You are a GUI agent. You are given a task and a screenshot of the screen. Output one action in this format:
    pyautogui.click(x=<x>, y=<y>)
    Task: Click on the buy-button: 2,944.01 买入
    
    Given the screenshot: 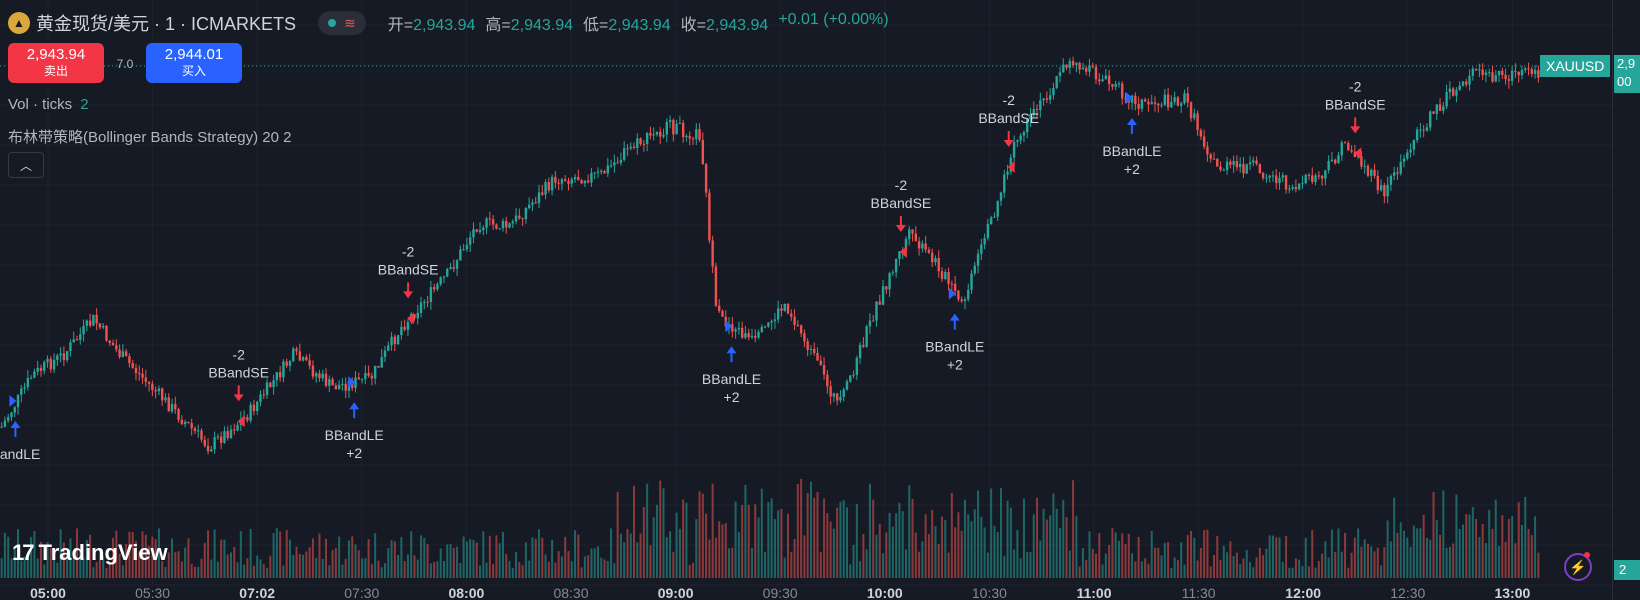 What is the action you would take?
    pyautogui.click(x=194, y=63)
    